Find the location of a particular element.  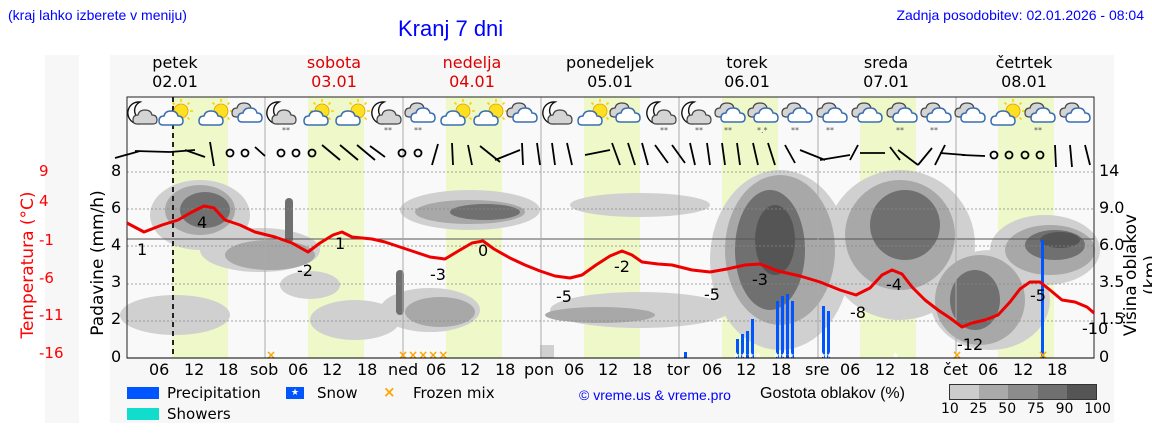

svg-text: 0 is located at coordinates (483, 250).